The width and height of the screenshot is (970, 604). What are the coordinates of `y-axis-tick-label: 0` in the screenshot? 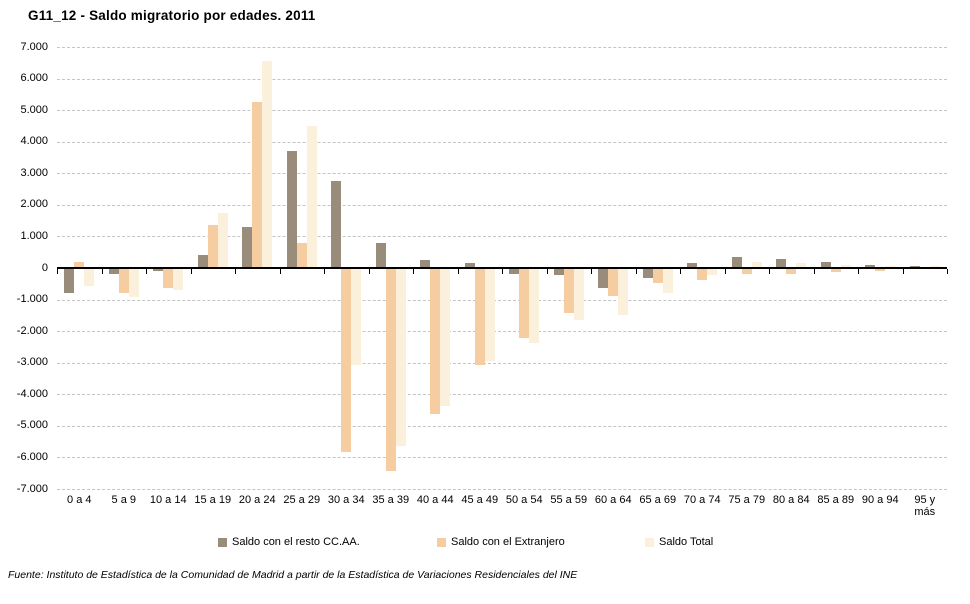 It's located at (44, 267).